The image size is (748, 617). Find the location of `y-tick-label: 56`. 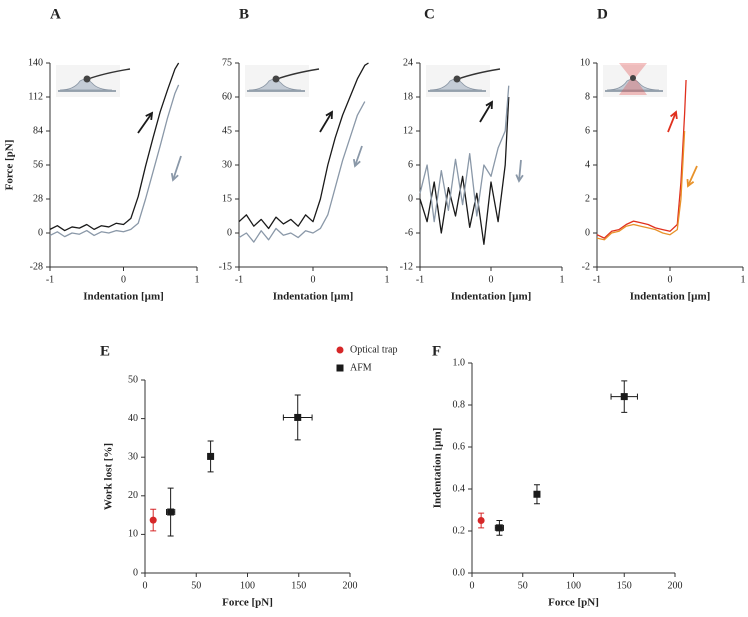

y-tick-label: 56 is located at coordinates (38, 164).